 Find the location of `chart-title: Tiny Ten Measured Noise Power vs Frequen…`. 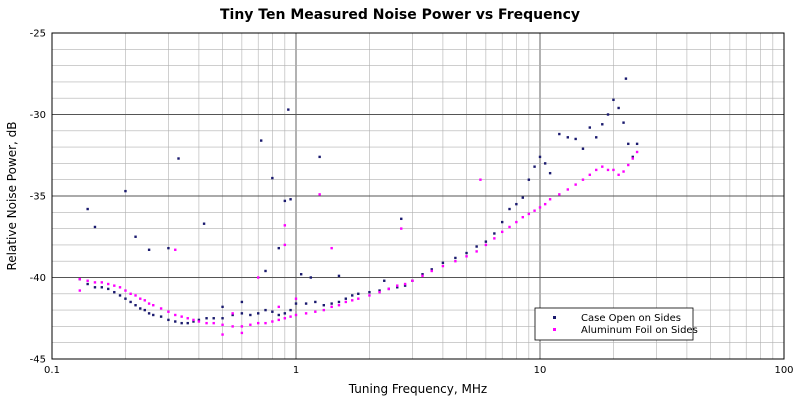

chart-title: Tiny Ten Measured Noise Power vs Frequen… is located at coordinates (400, 15).